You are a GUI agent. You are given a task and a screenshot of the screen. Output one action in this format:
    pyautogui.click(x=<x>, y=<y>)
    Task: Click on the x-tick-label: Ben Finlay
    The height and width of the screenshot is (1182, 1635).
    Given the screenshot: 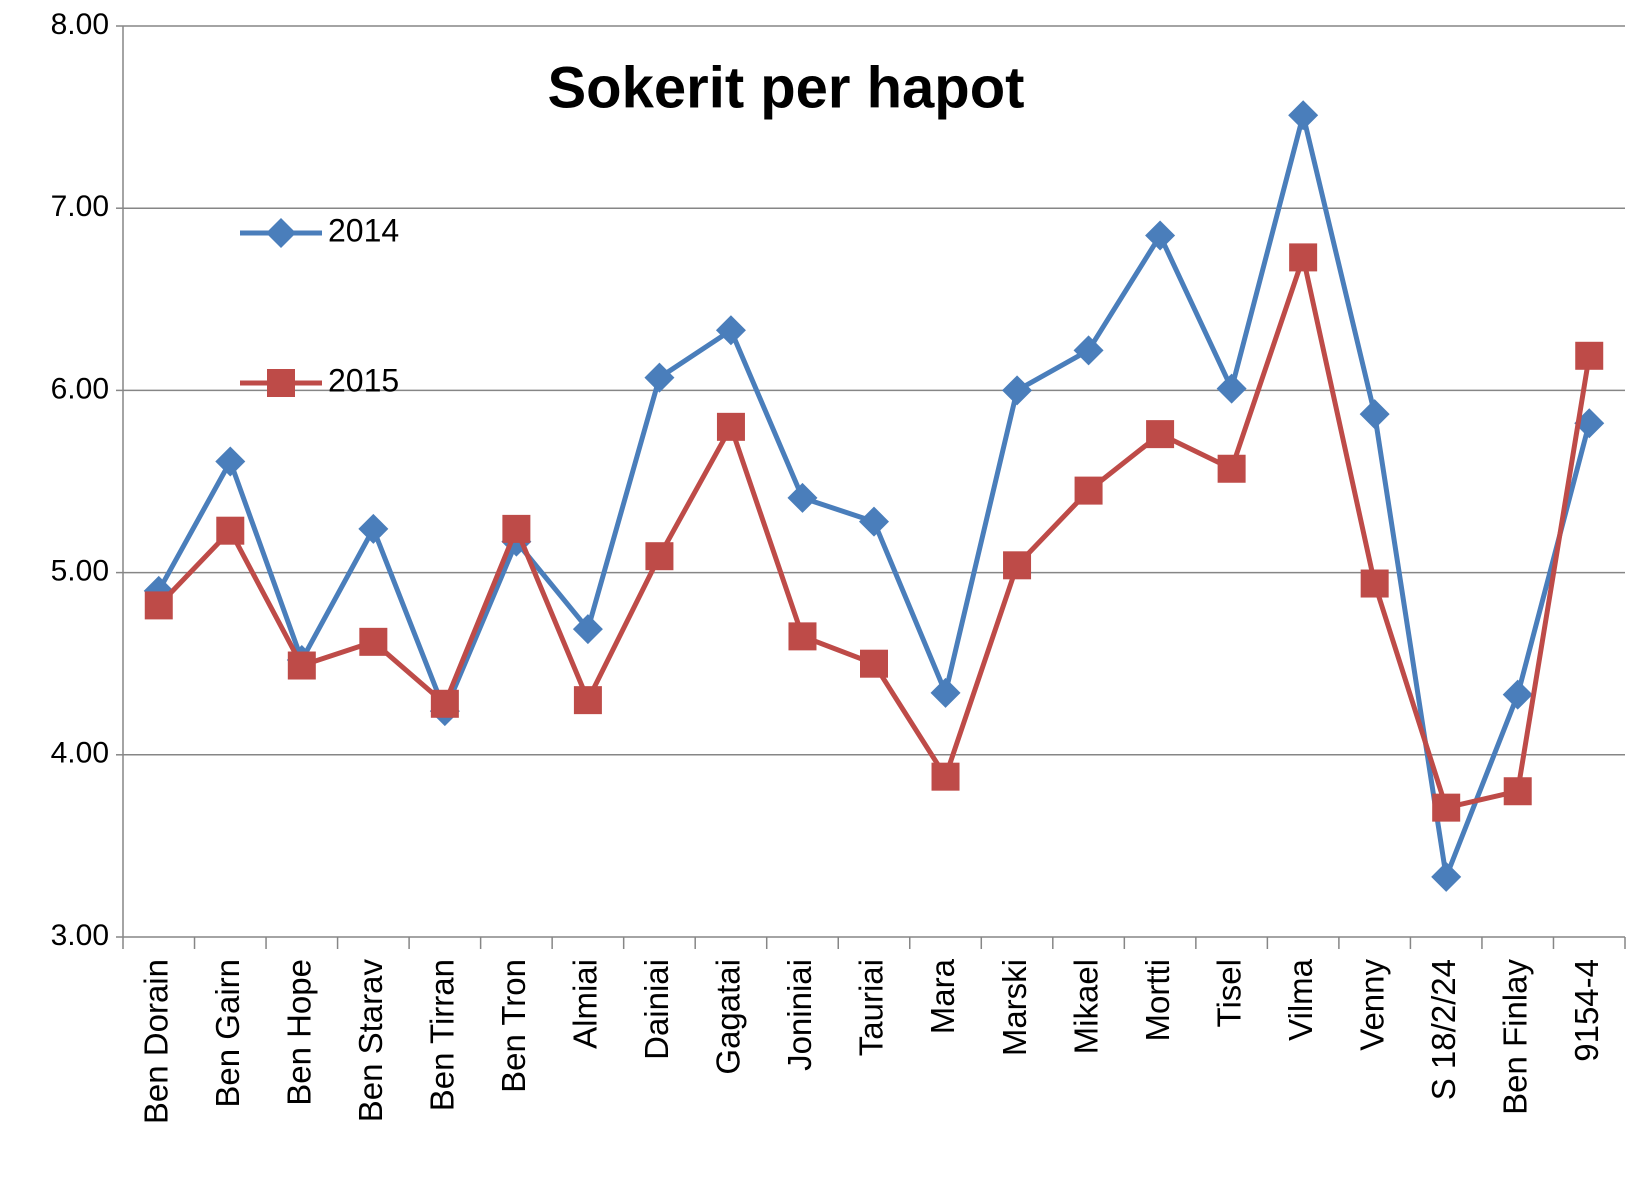 What is the action you would take?
    pyautogui.click(x=1514, y=1037)
    